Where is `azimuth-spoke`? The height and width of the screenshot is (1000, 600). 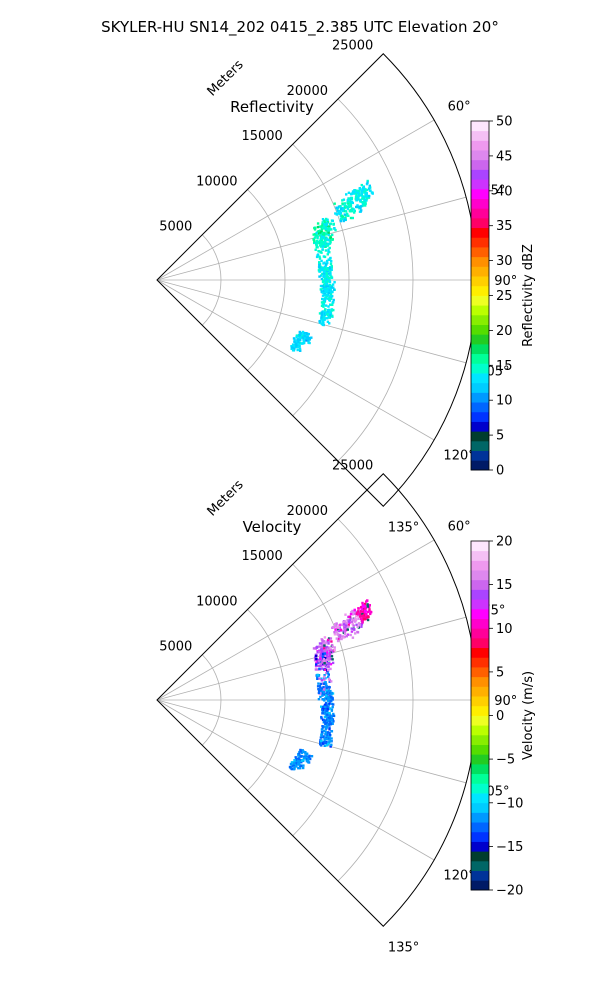
azimuth-spoke is located at coordinates (295, 200).